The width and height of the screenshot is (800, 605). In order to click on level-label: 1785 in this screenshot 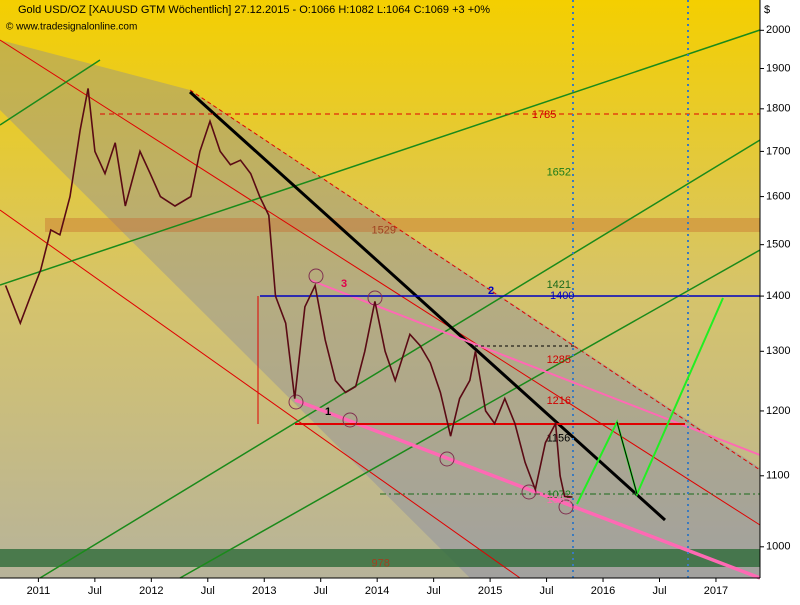, I will do `click(544, 115)`.